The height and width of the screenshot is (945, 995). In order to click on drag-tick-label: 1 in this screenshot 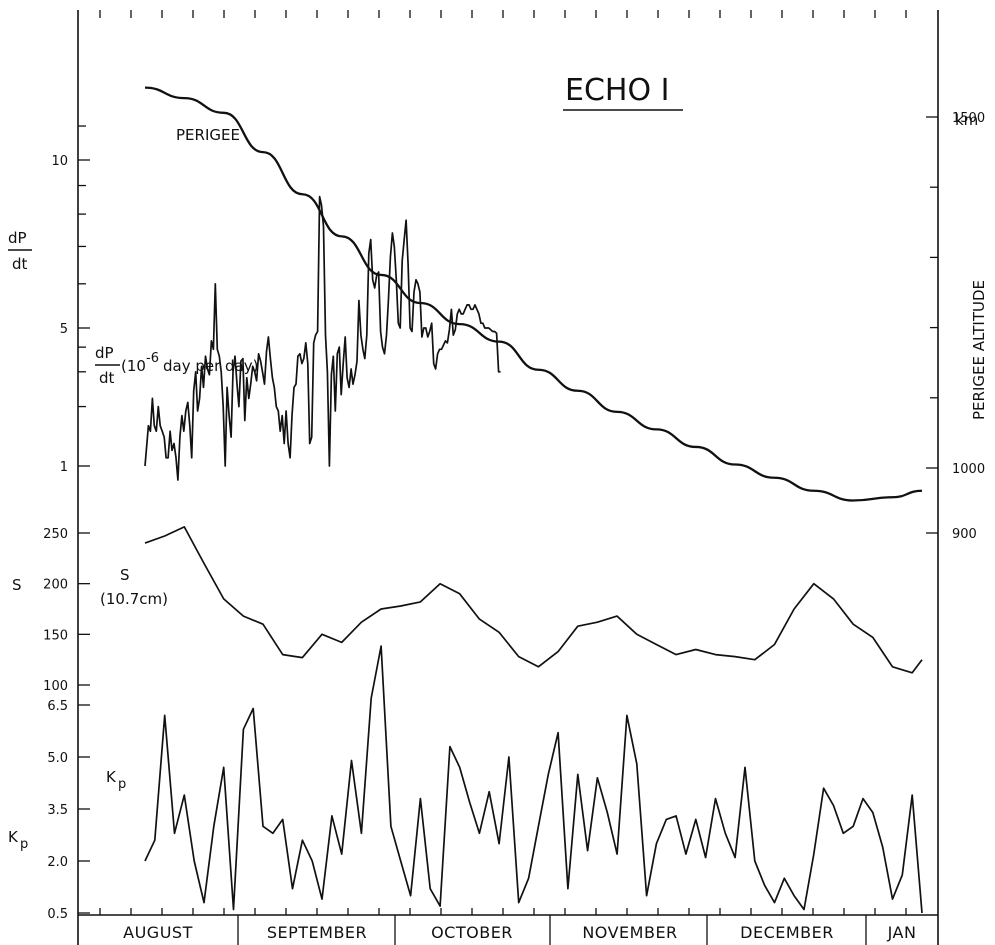, I will do `click(64, 467)`.